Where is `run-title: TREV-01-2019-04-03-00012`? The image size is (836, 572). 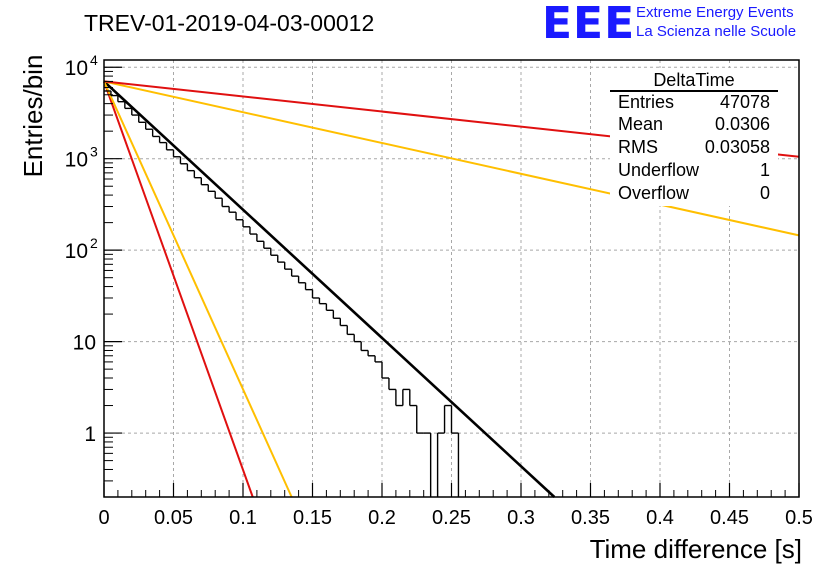
run-title: TREV-01-2019-04-03-00012 is located at coordinates (229, 23).